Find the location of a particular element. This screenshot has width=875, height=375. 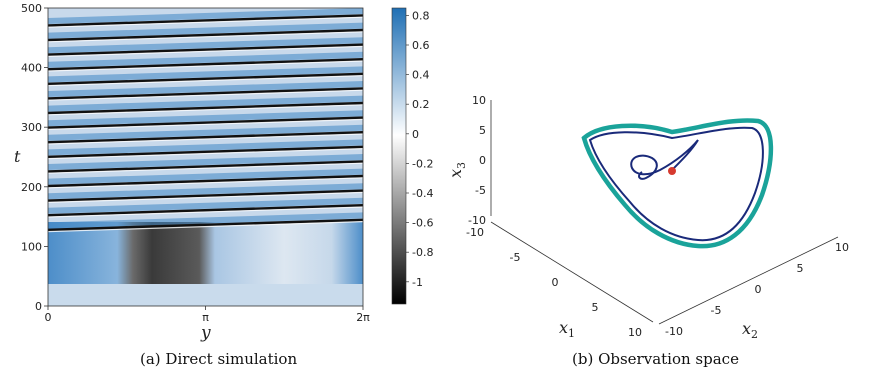

colorbar-tick-label: -0.4 is located at coordinates (422, 193).